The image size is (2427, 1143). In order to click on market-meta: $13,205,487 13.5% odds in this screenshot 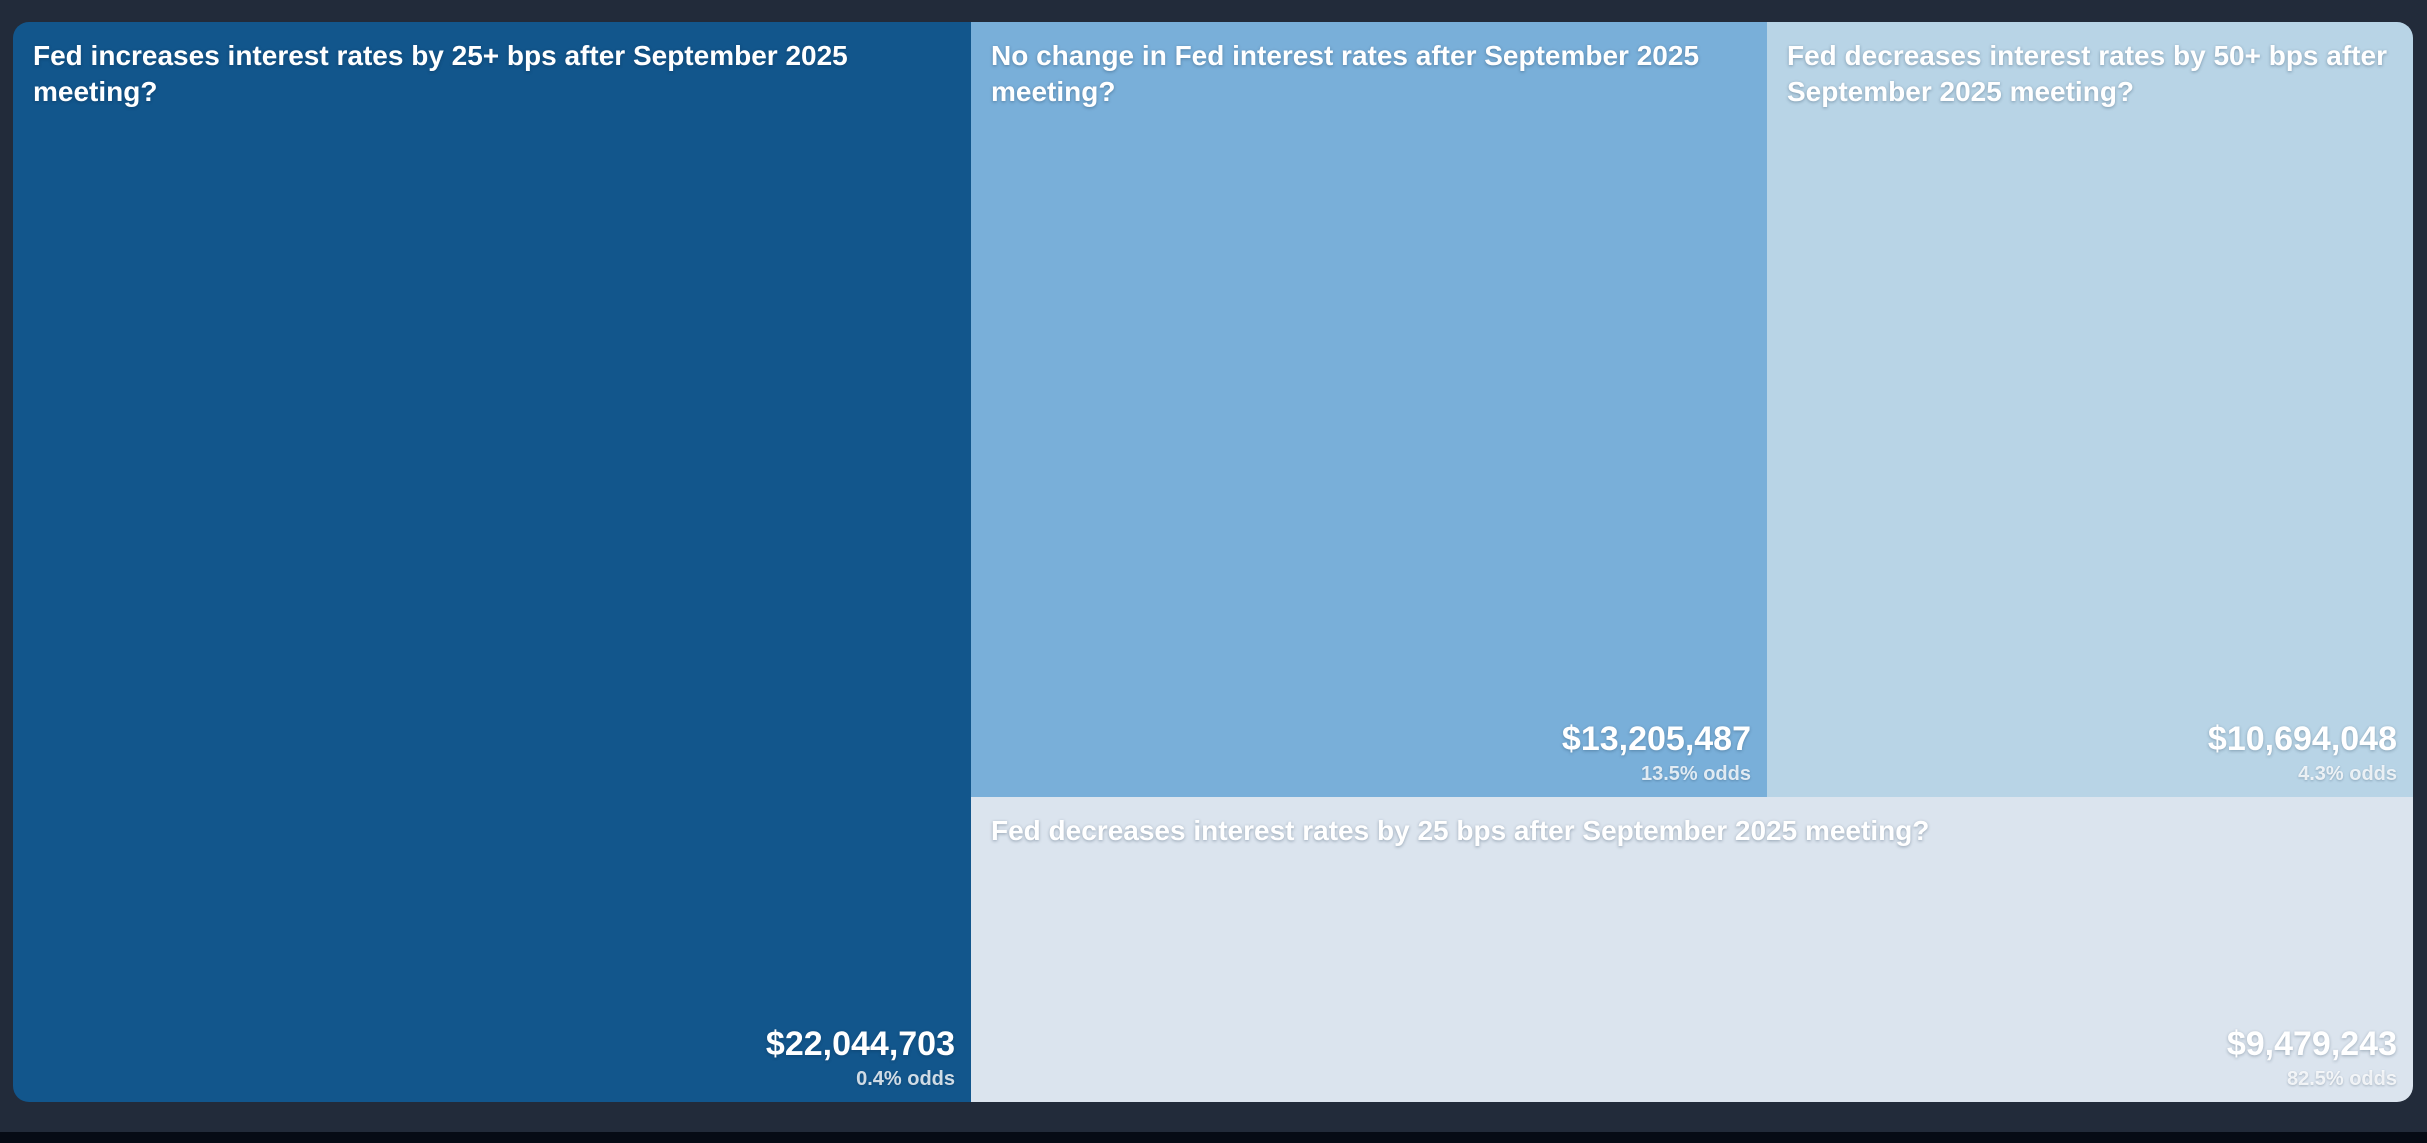, I will do `click(1656, 753)`.